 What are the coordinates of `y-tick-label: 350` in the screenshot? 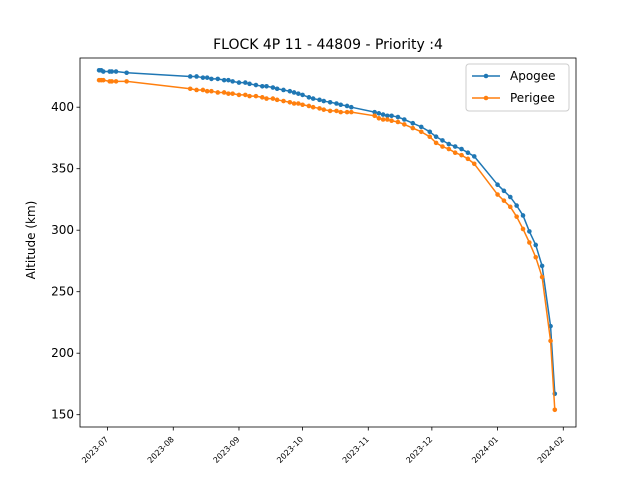 It's located at (62, 169).